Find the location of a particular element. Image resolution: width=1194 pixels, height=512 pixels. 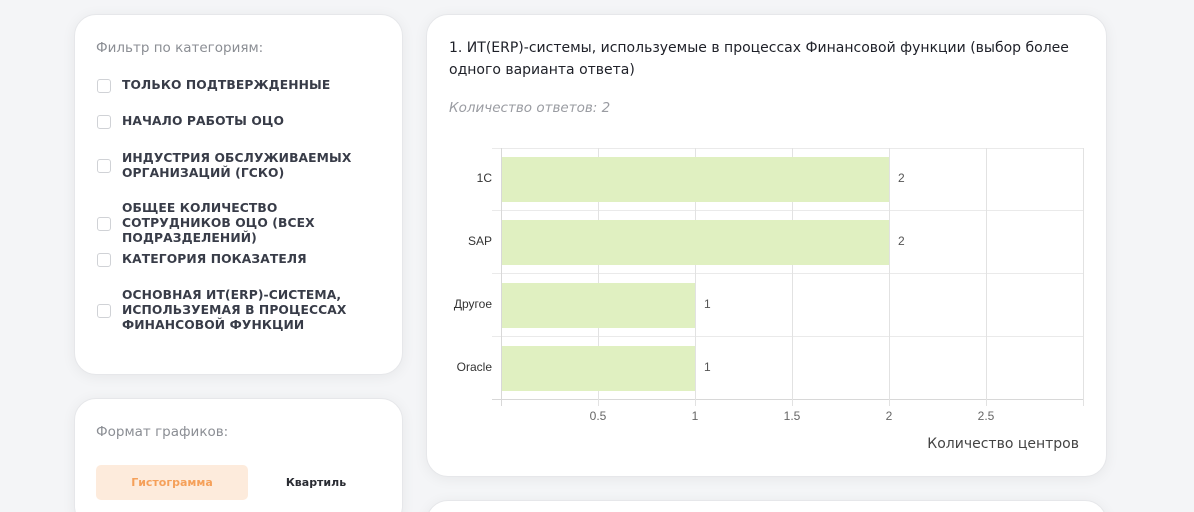

x-axis-line is located at coordinates (788, 399).